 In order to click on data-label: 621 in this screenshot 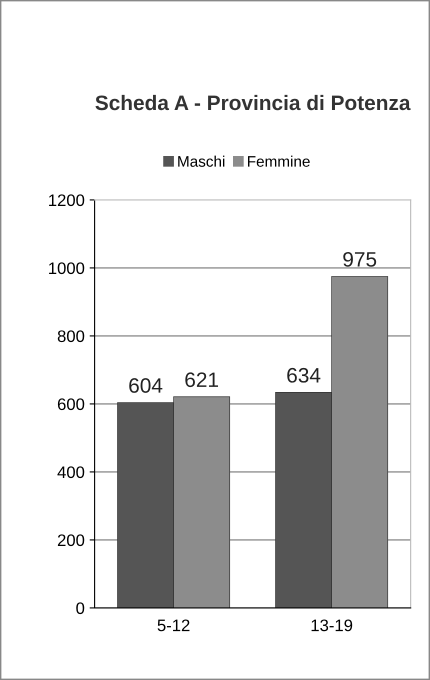, I will do `click(201, 380)`.